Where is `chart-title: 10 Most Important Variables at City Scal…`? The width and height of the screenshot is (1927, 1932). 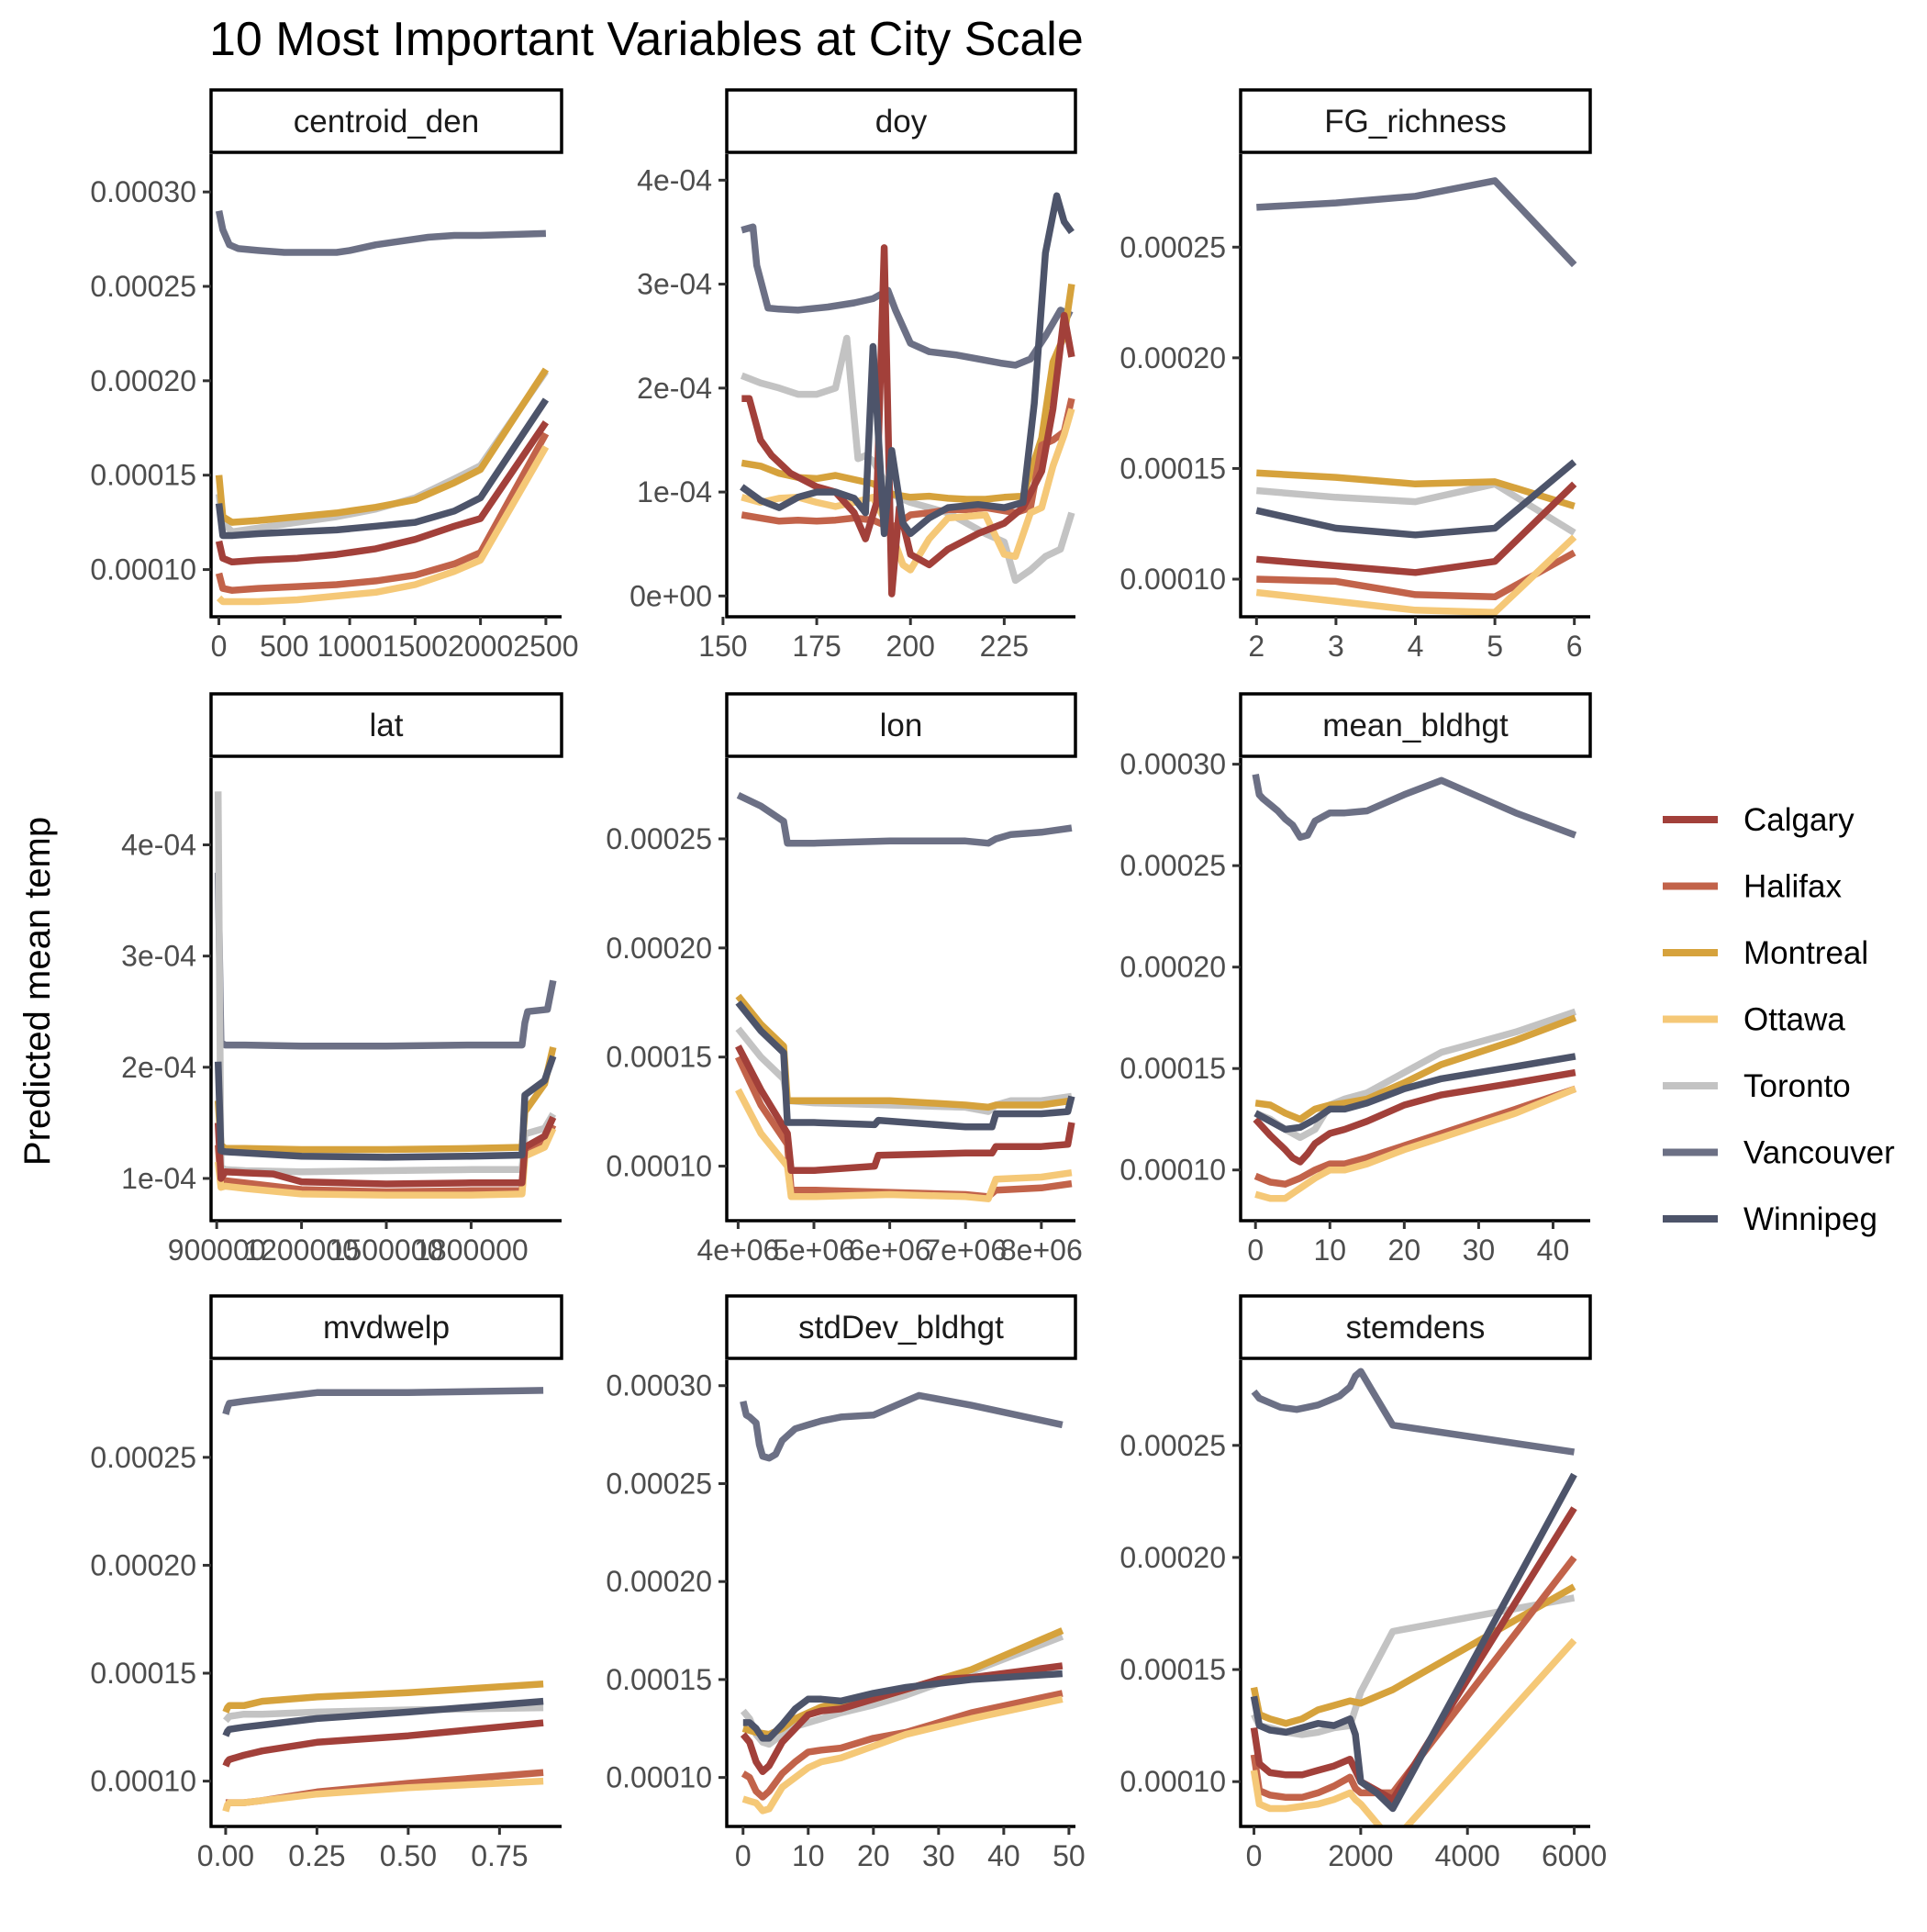 chart-title: 10 Most Important Variables at City Scal… is located at coordinates (646, 39).